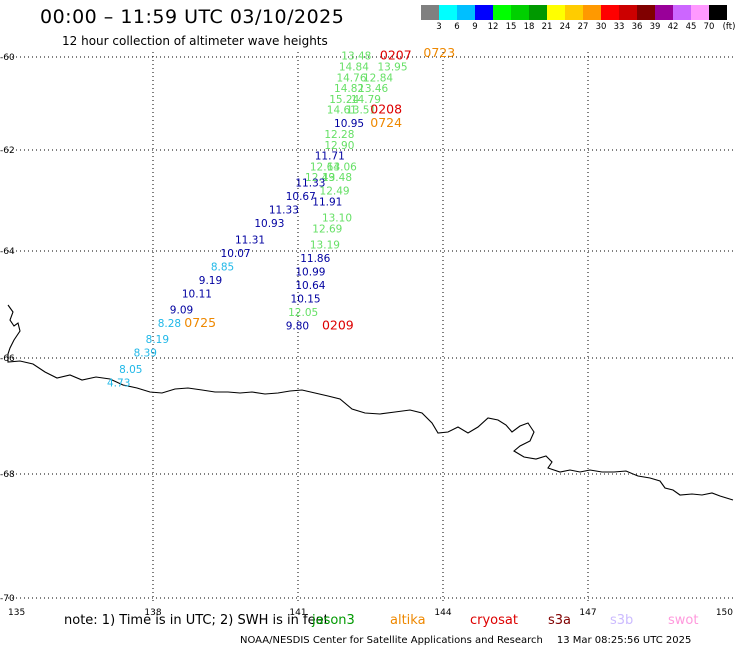 The width and height of the screenshot is (740, 650). Describe the element at coordinates (339, 146) in the screenshot. I see `swh-value: 12.90` at that location.